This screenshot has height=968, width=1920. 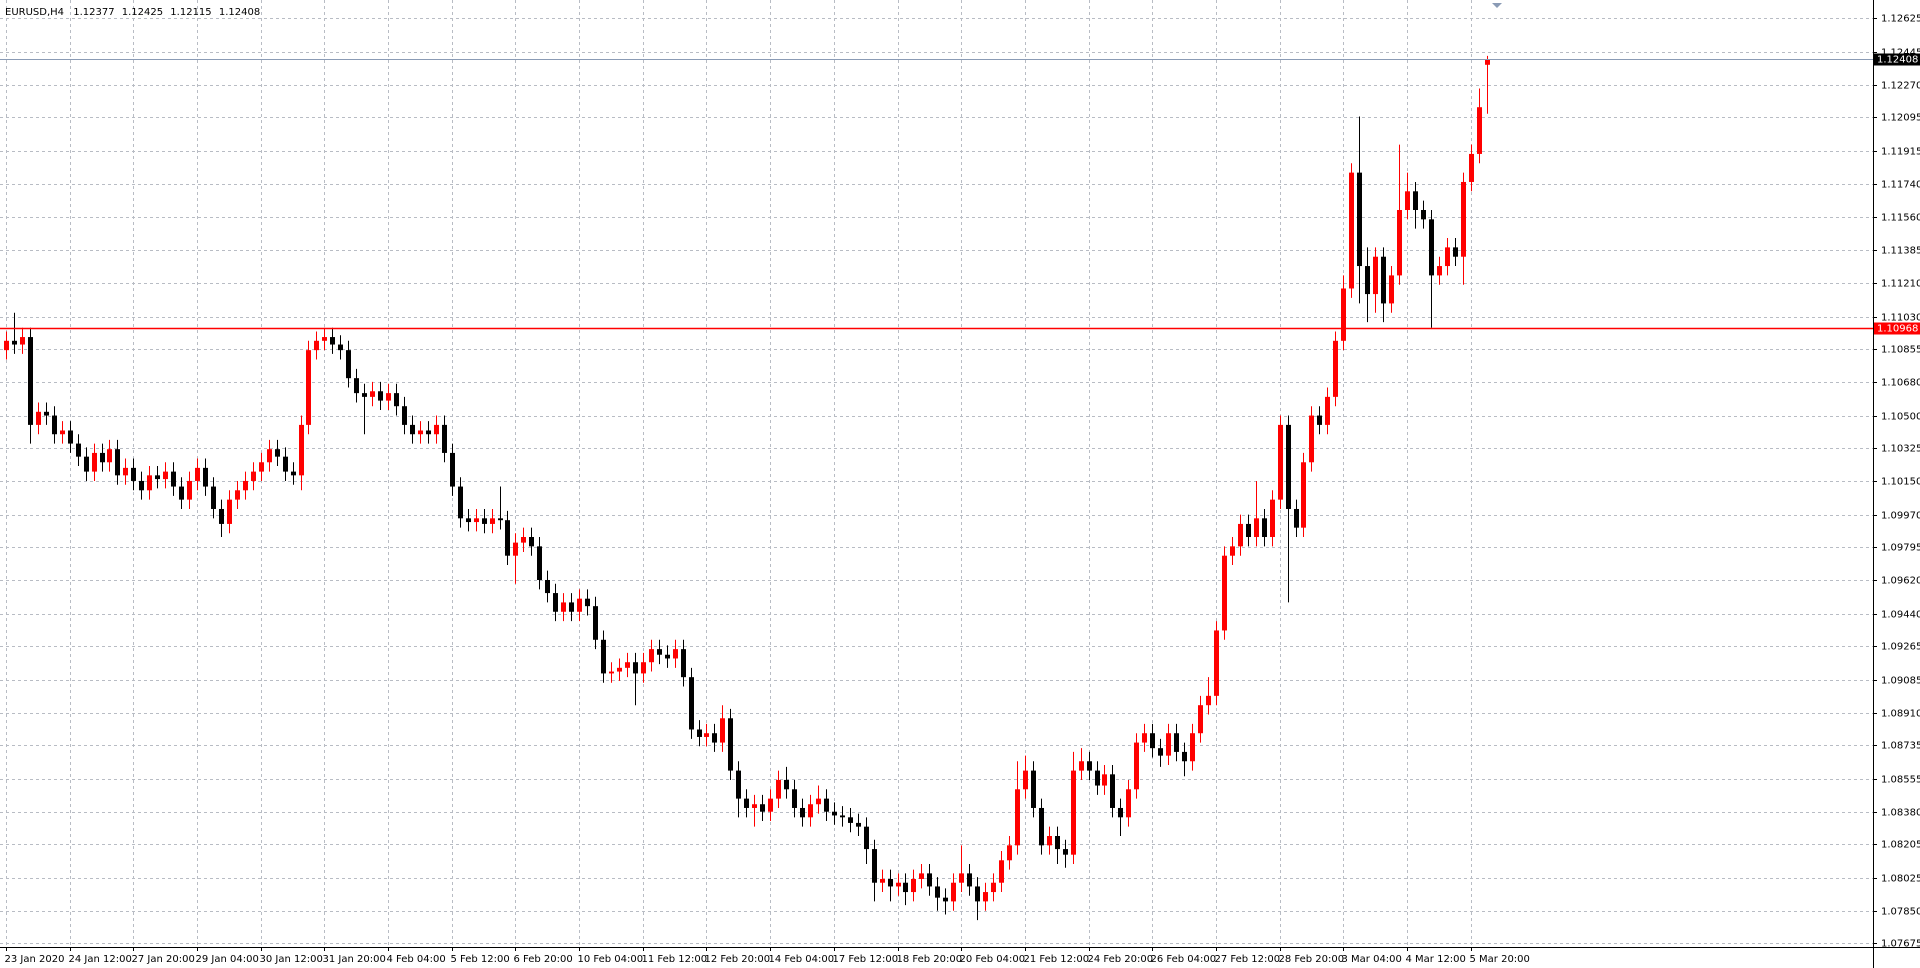 I want to click on x-tick-label: 10 Feb 04:00, so click(x=611, y=959).